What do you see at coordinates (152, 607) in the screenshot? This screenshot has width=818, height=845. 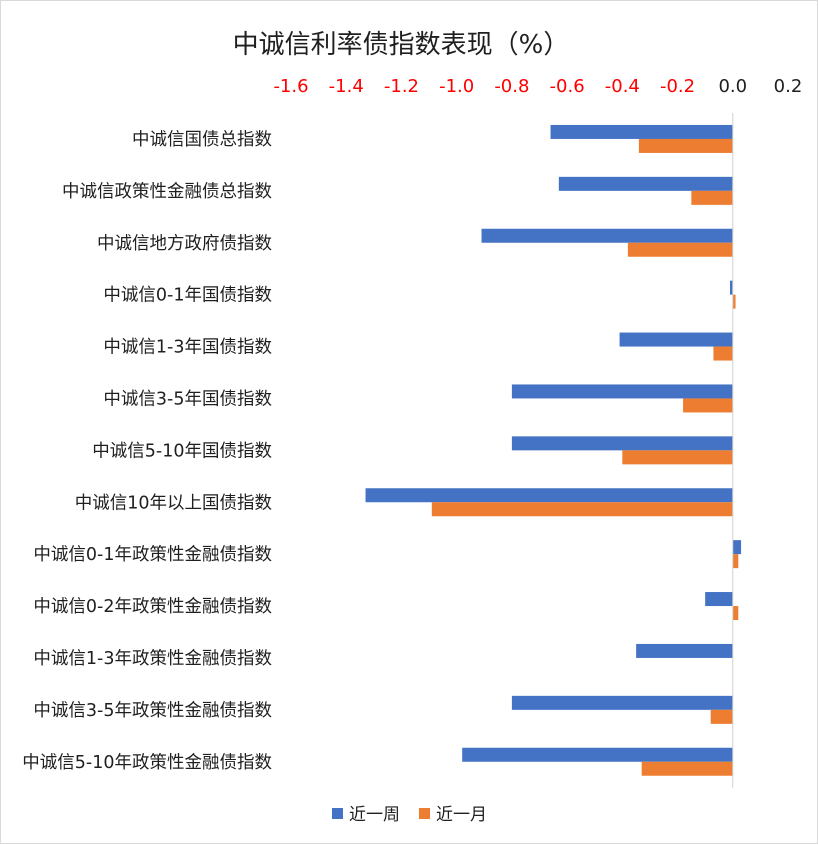 I see `category-label: 中诚信0-2年政策性金融债指数` at bounding box center [152, 607].